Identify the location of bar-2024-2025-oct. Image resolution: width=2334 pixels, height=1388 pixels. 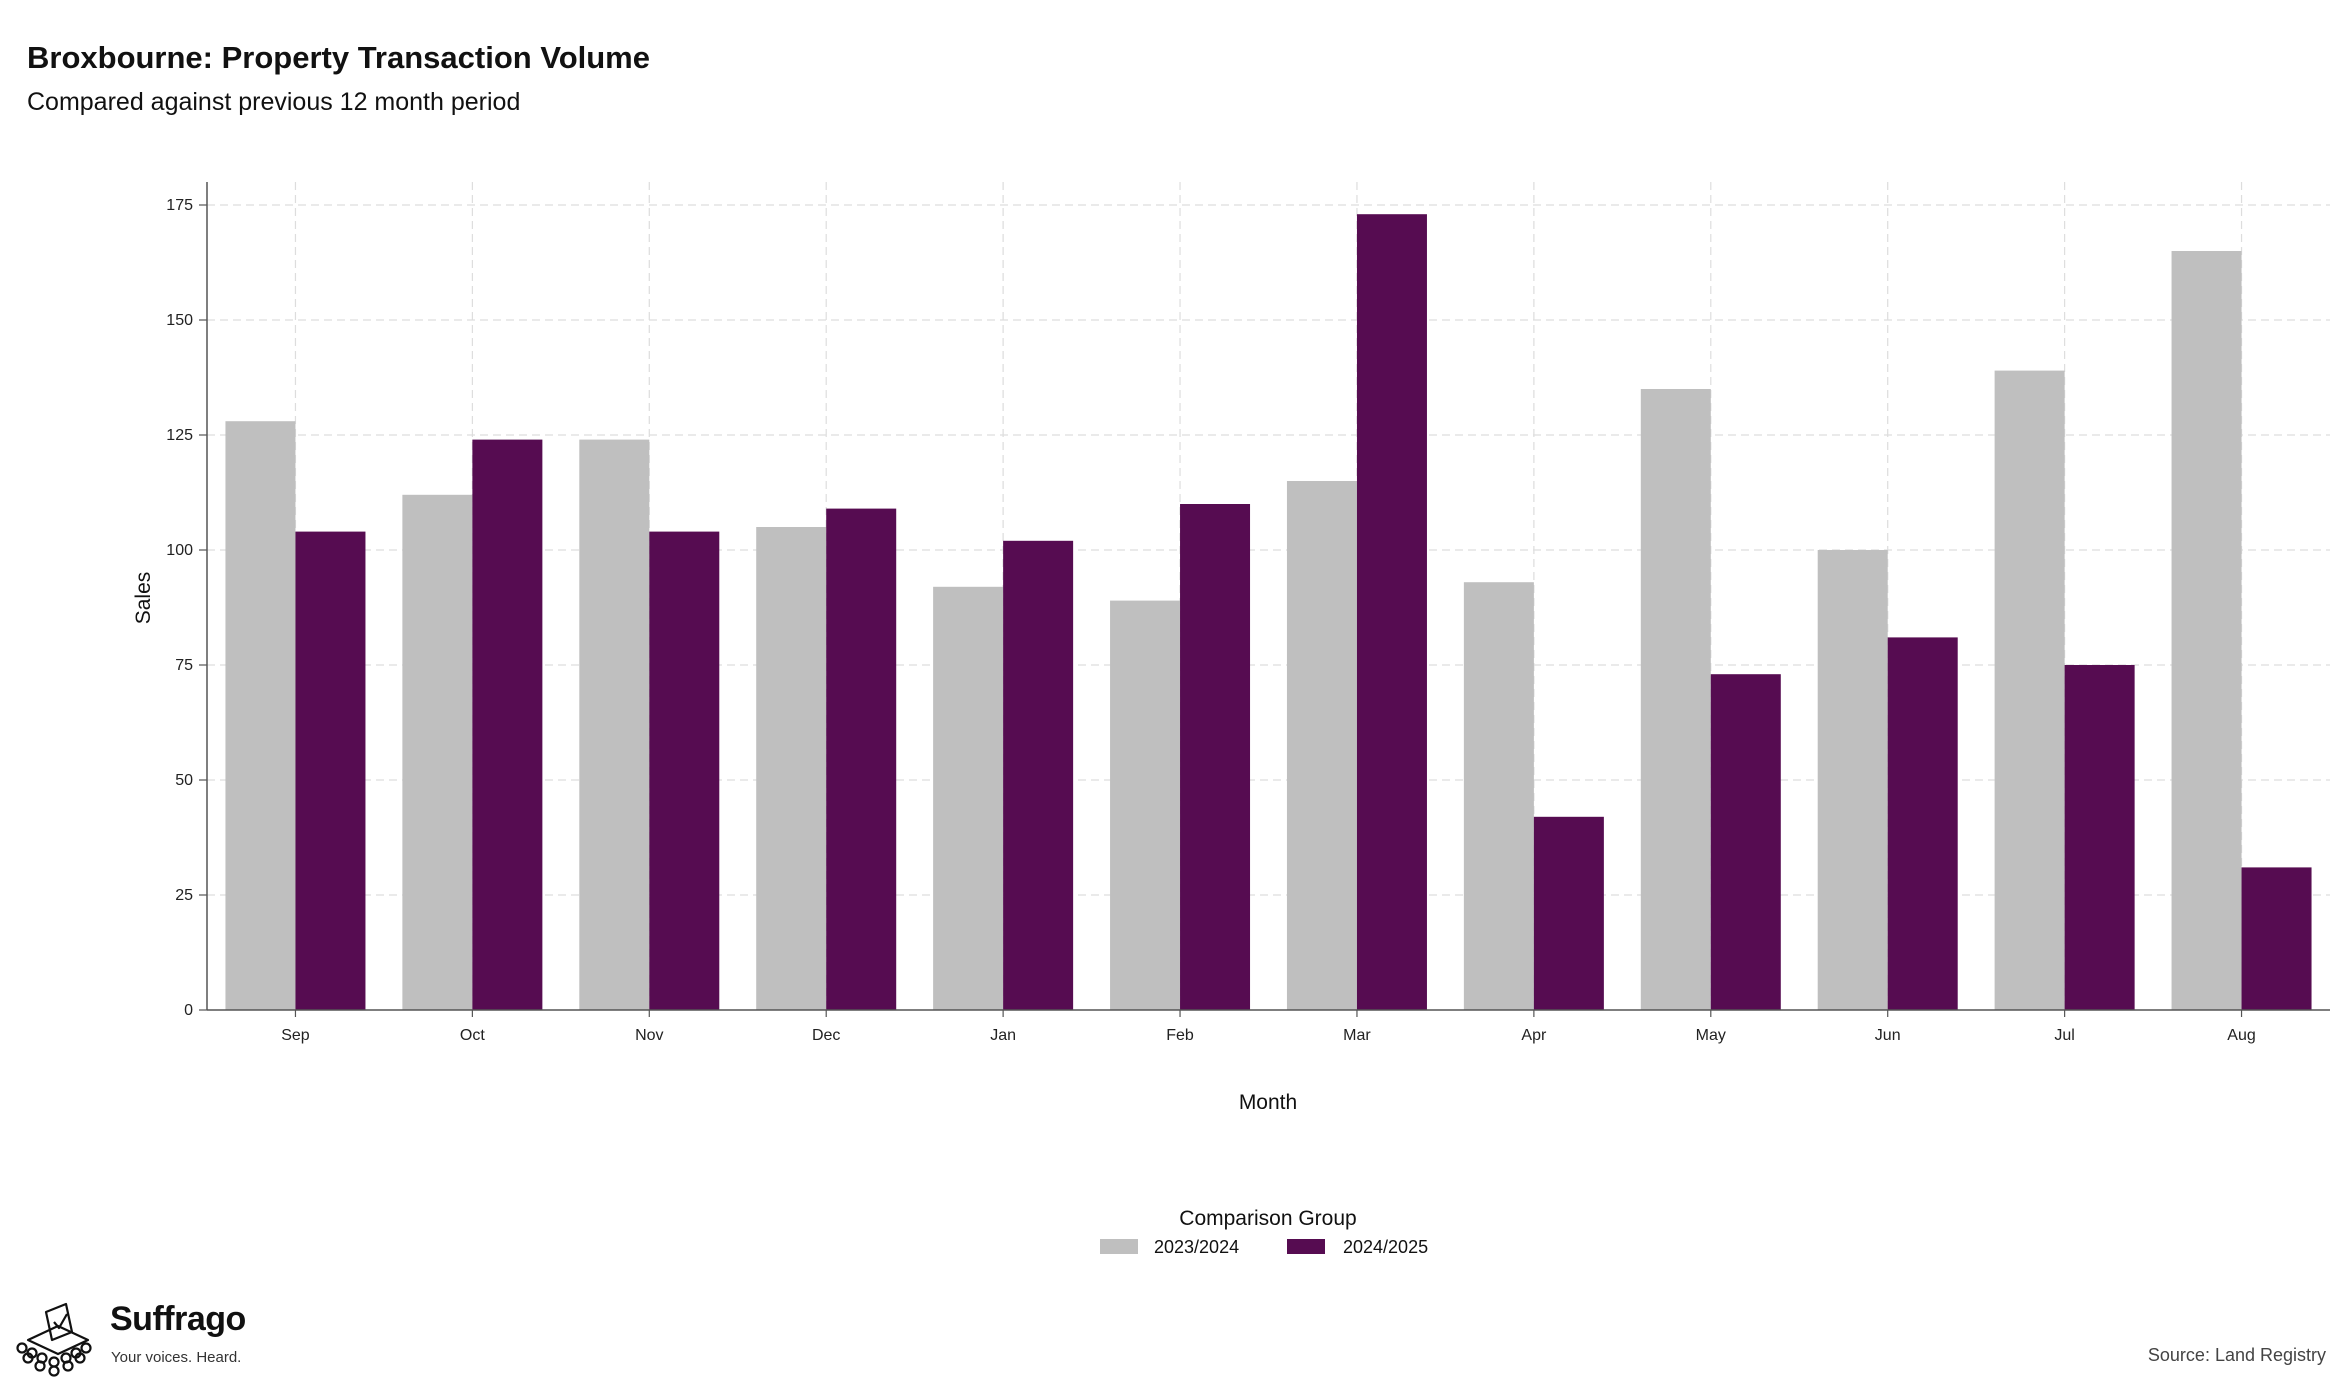
(507, 725).